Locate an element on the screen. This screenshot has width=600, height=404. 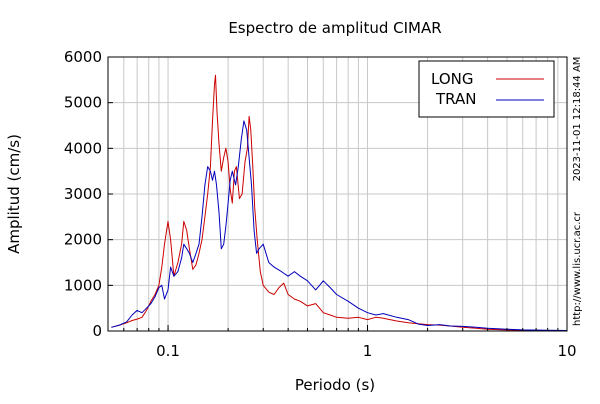
x-tick-label: 10 is located at coordinates (566, 351).